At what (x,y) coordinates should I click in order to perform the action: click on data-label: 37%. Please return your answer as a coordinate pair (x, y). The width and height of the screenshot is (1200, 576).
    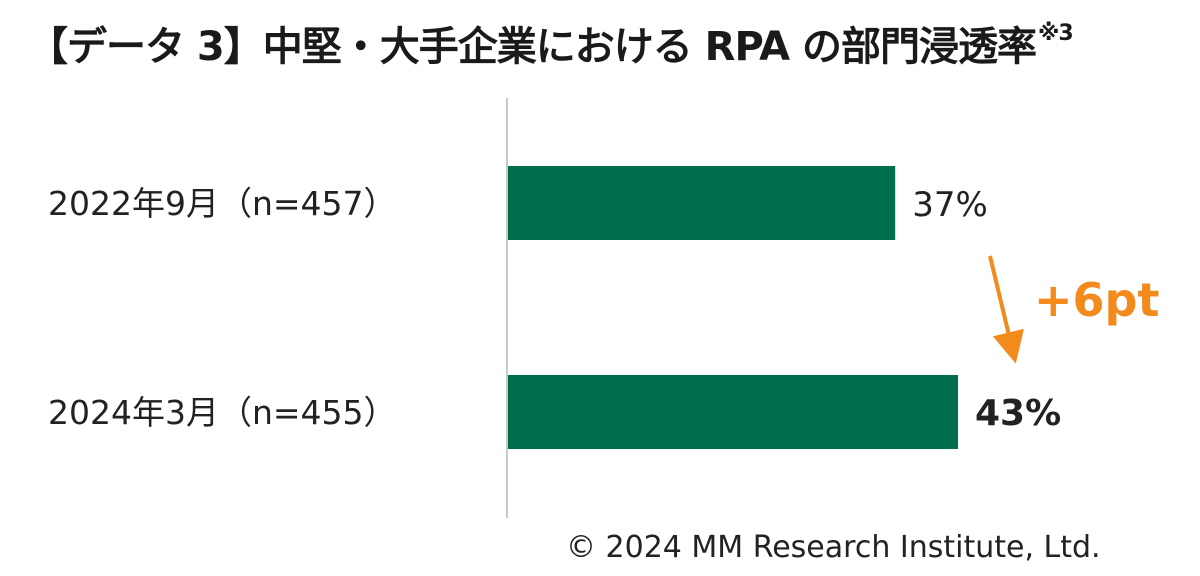
    Looking at the image, I should click on (950, 205).